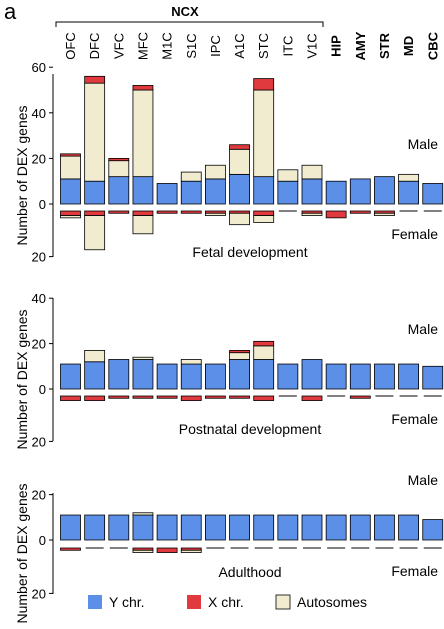 This screenshot has height=629, width=444. Describe the element at coordinates (408, 46) in the screenshot. I see `region-label-md: MD` at that location.